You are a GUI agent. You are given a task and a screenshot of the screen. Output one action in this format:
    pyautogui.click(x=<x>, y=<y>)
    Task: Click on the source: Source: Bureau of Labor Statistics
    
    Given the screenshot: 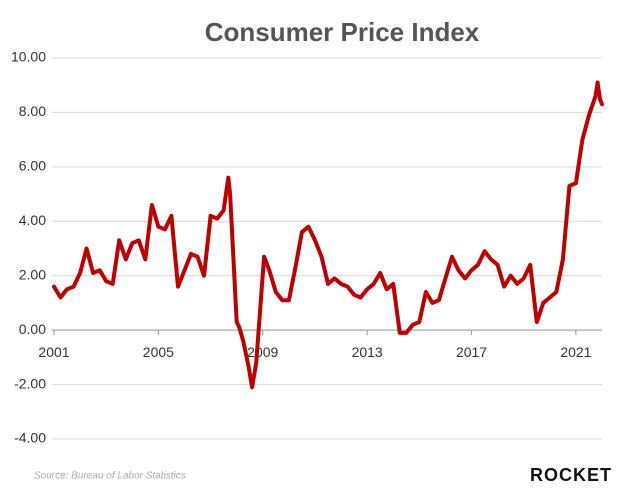 What is the action you would take?
    pyautogui.click(x=110, y=476)
    